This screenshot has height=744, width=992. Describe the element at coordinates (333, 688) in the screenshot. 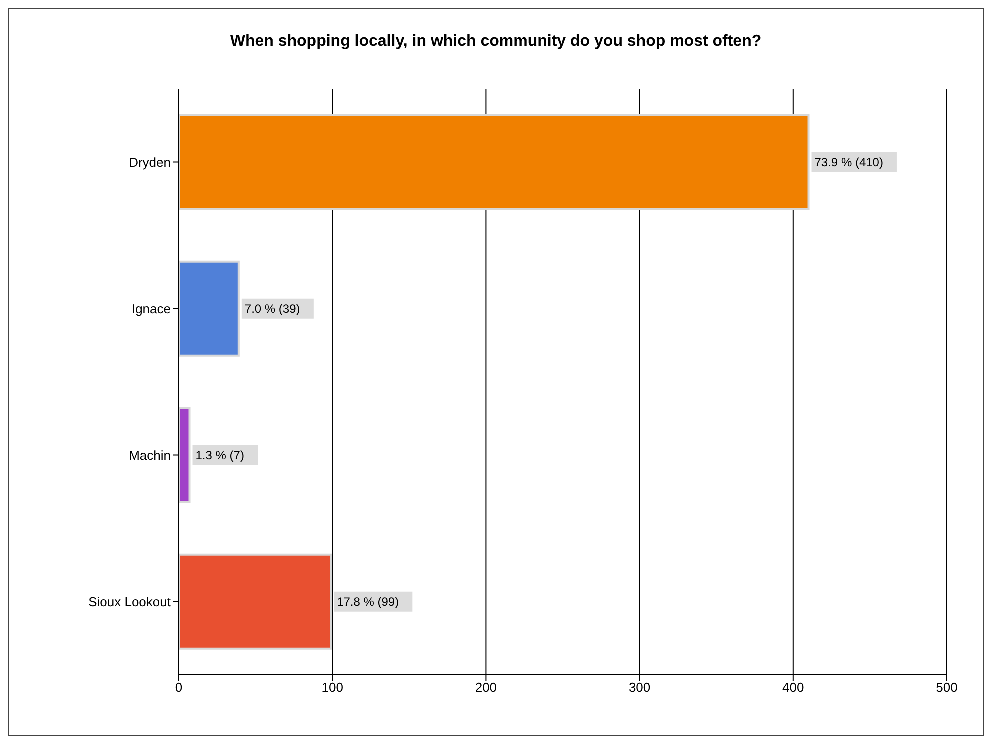

I see `x-tick-label: 100` at that location.